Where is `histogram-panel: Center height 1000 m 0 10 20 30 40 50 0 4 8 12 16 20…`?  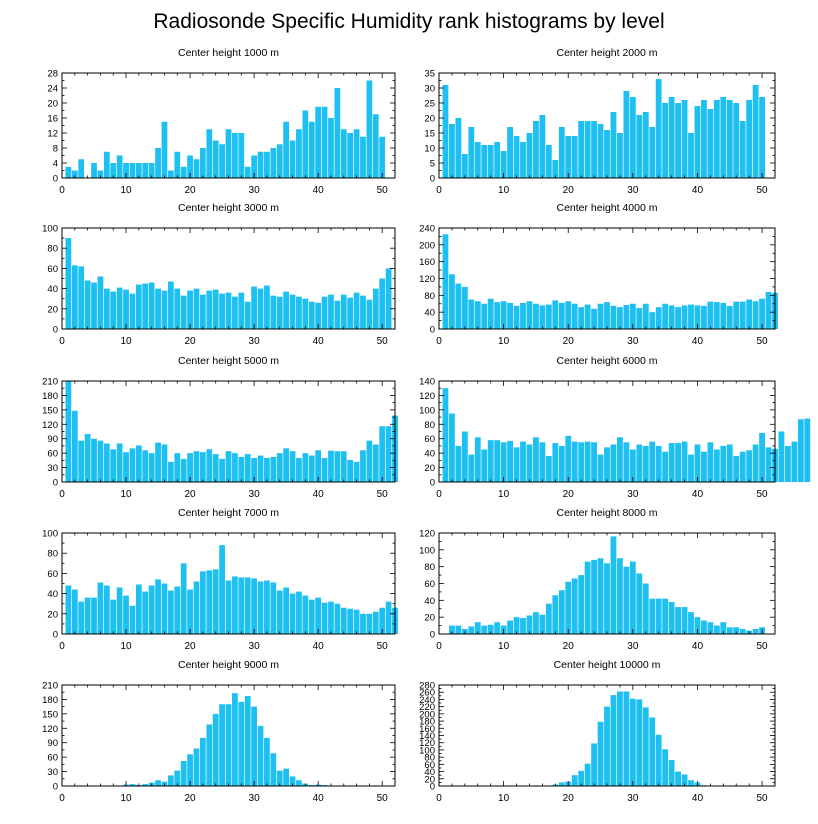 histogram-panel: Center height 1000 m 0 10 20 30 40 50 0 4 8 12 16 20… is located at coordinates (221, 121).